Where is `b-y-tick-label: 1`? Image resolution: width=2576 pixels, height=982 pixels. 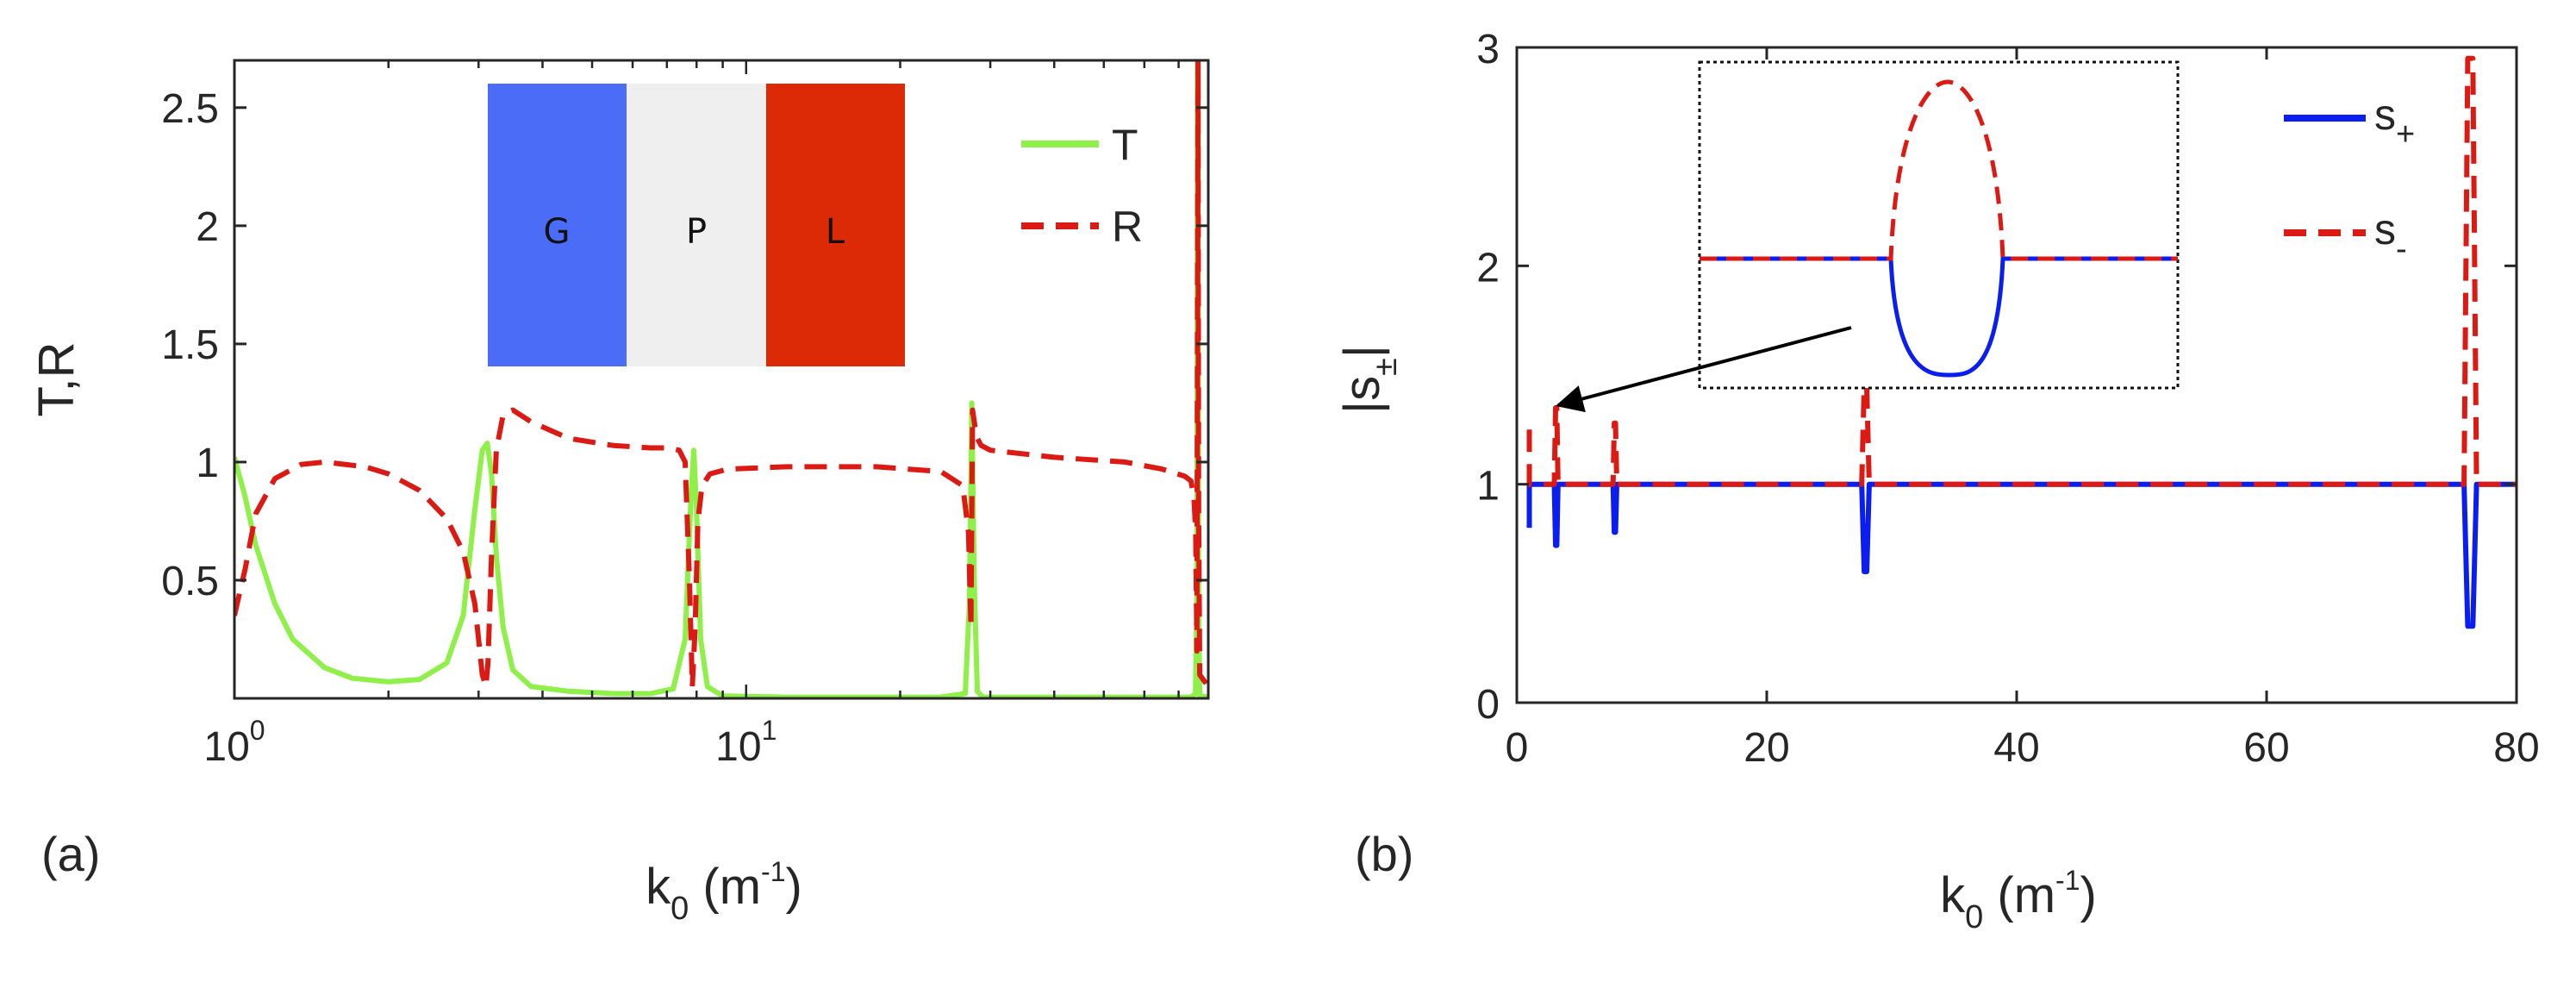 b-y-tick-label: 1 is located at coordinates (1488, 487).